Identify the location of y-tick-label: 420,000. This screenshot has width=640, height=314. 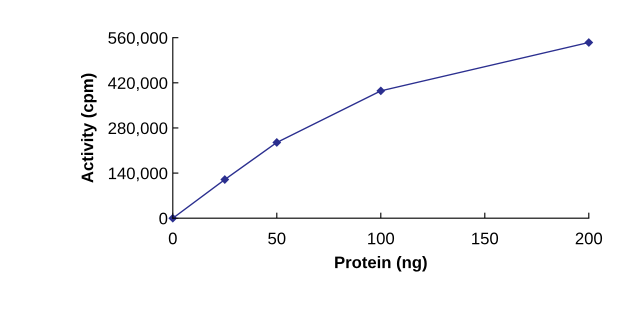
(138, 84).